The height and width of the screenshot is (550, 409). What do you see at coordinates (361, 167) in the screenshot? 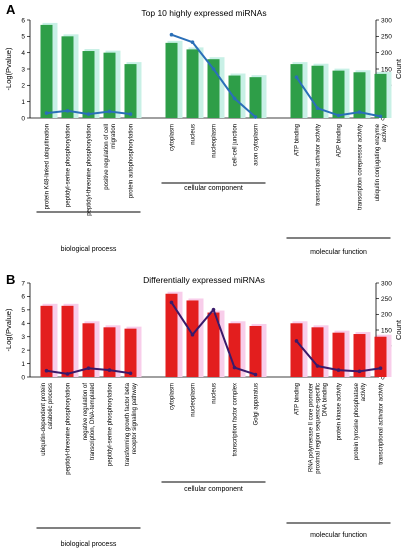
I see `category-label: transcription corepressor activity` at bounding box center [361, 167].